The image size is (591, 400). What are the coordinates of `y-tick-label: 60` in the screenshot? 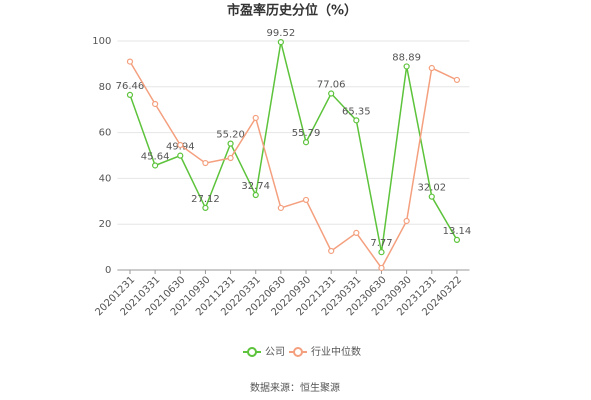 It's located at (105, 133).